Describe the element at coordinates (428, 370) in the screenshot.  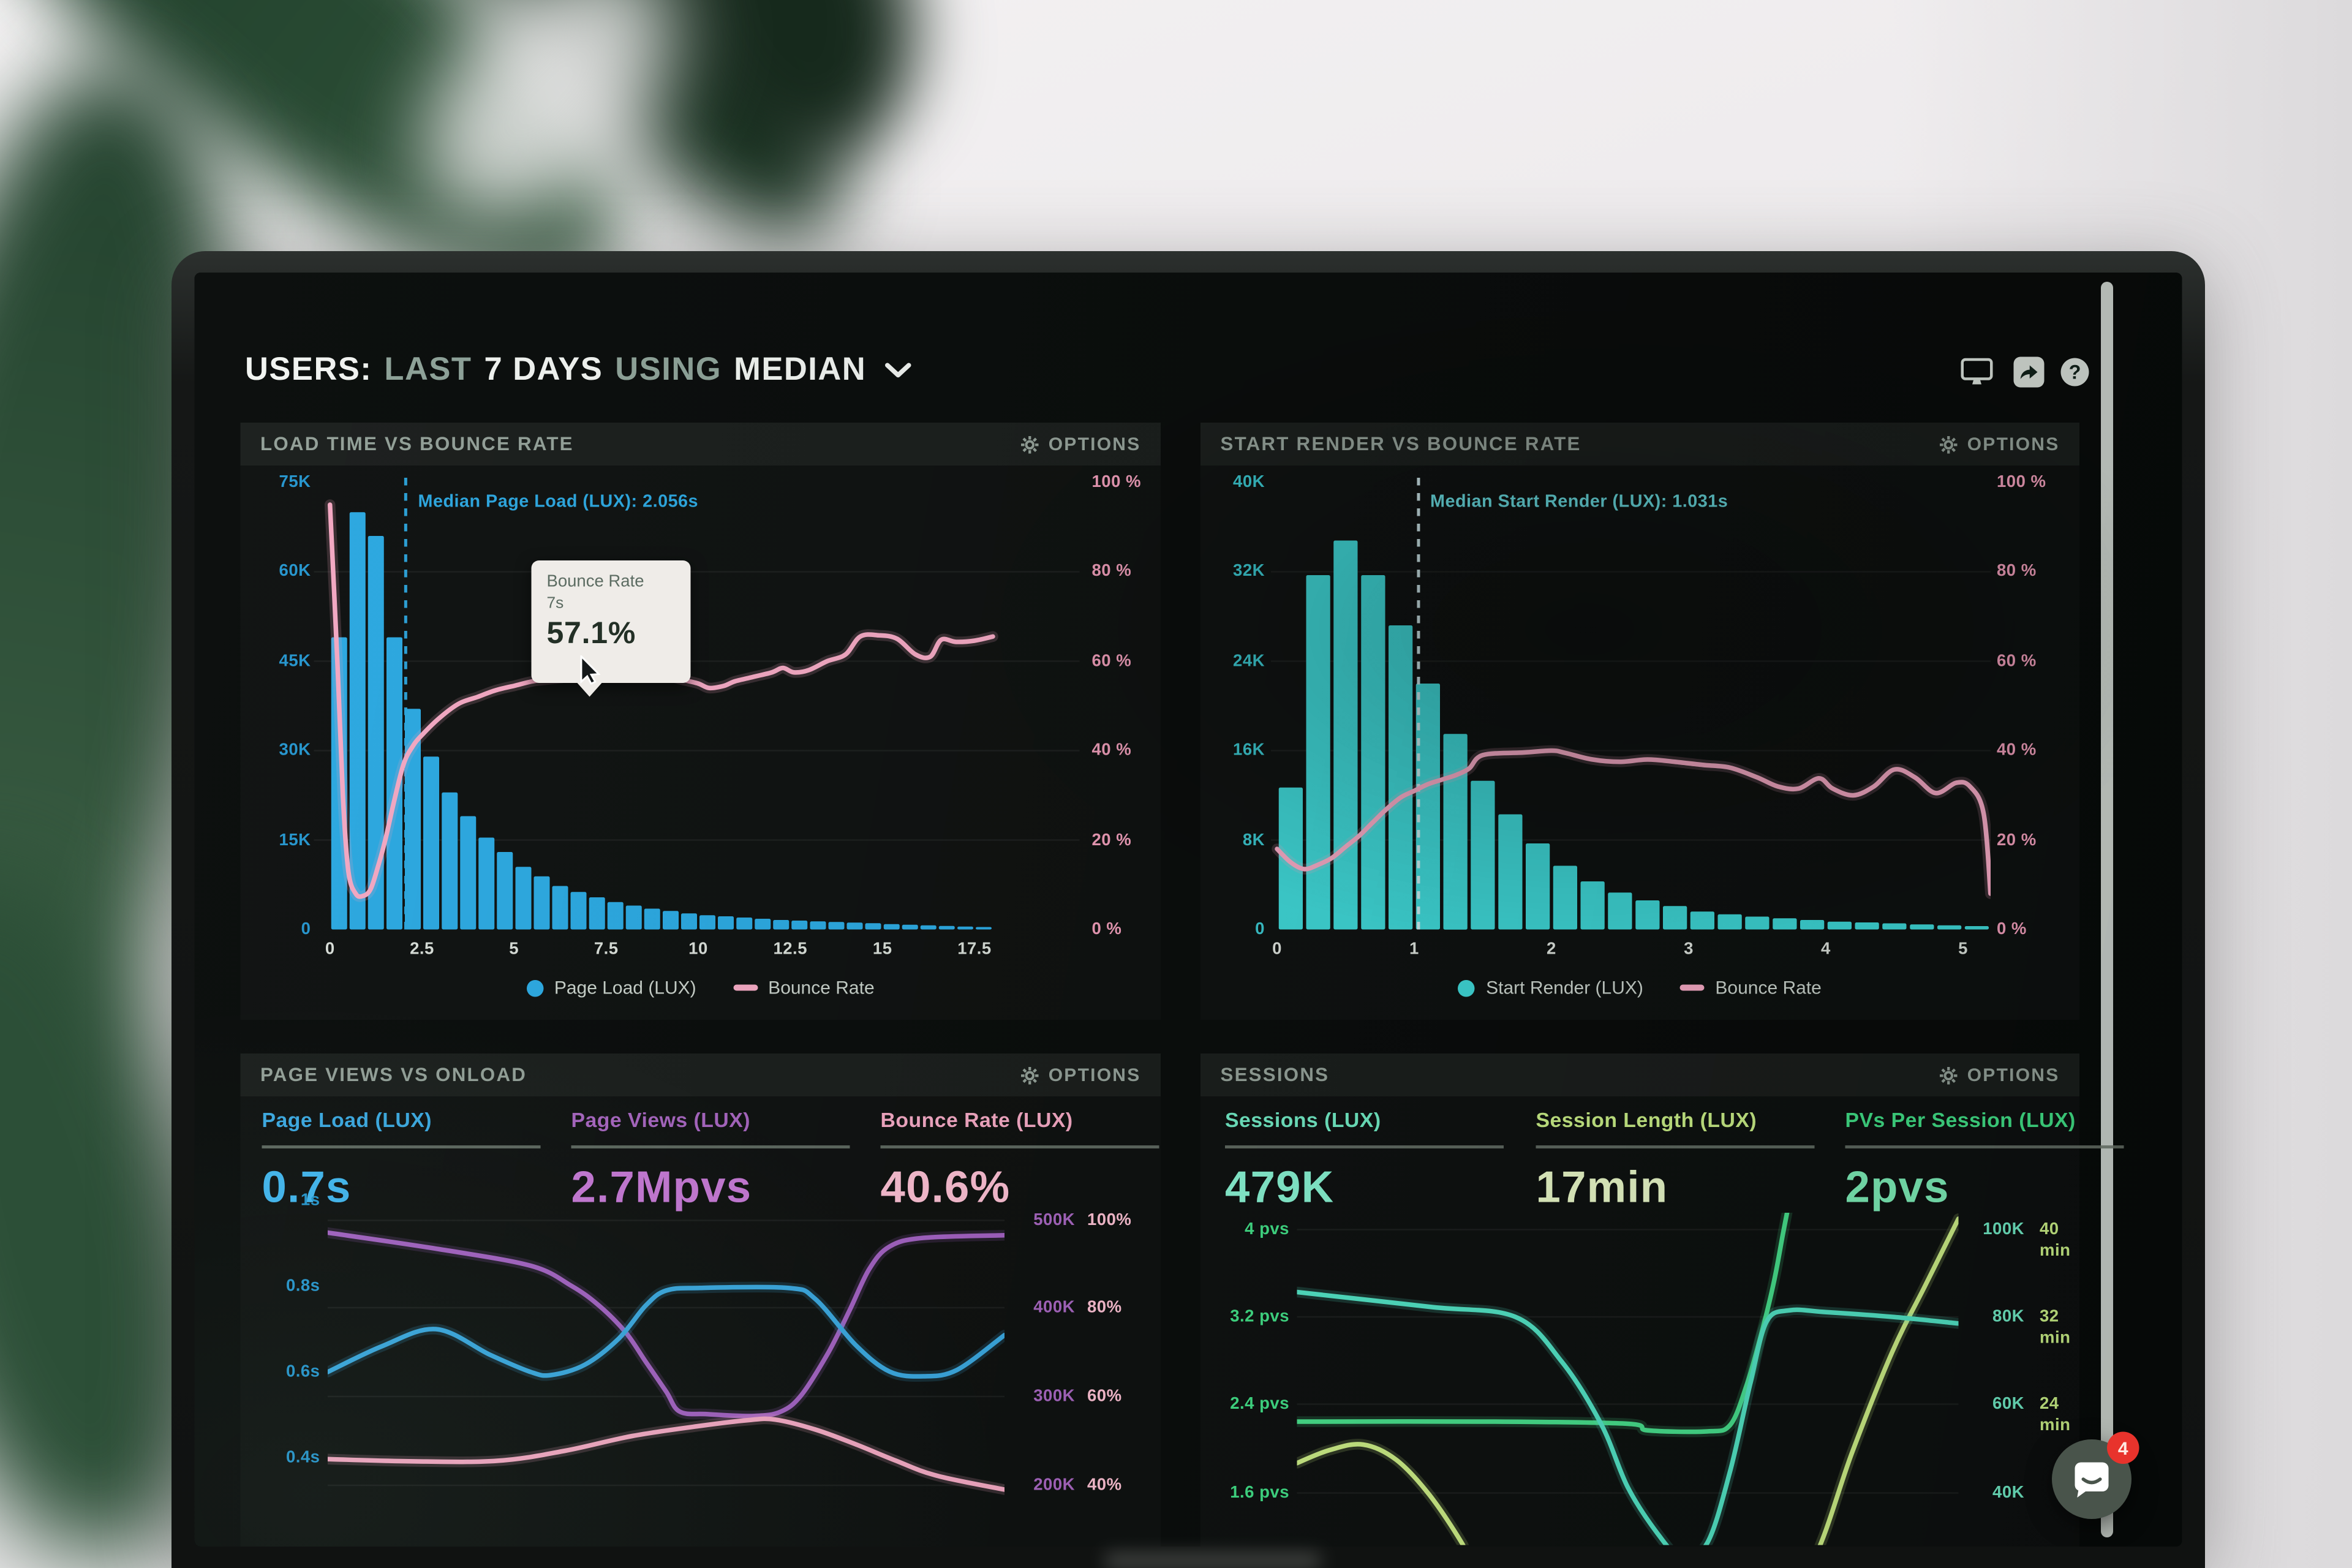
I see `header-last: LAST` at that location.